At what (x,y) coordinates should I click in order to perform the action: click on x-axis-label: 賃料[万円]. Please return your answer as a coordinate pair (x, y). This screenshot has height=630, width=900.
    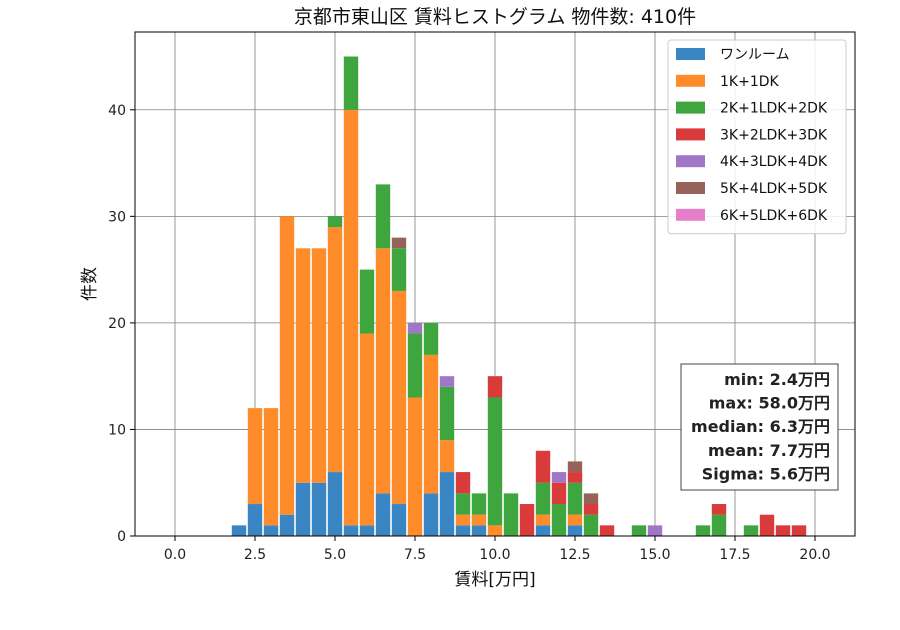
    Looking at the image, I should click on (494, 580).